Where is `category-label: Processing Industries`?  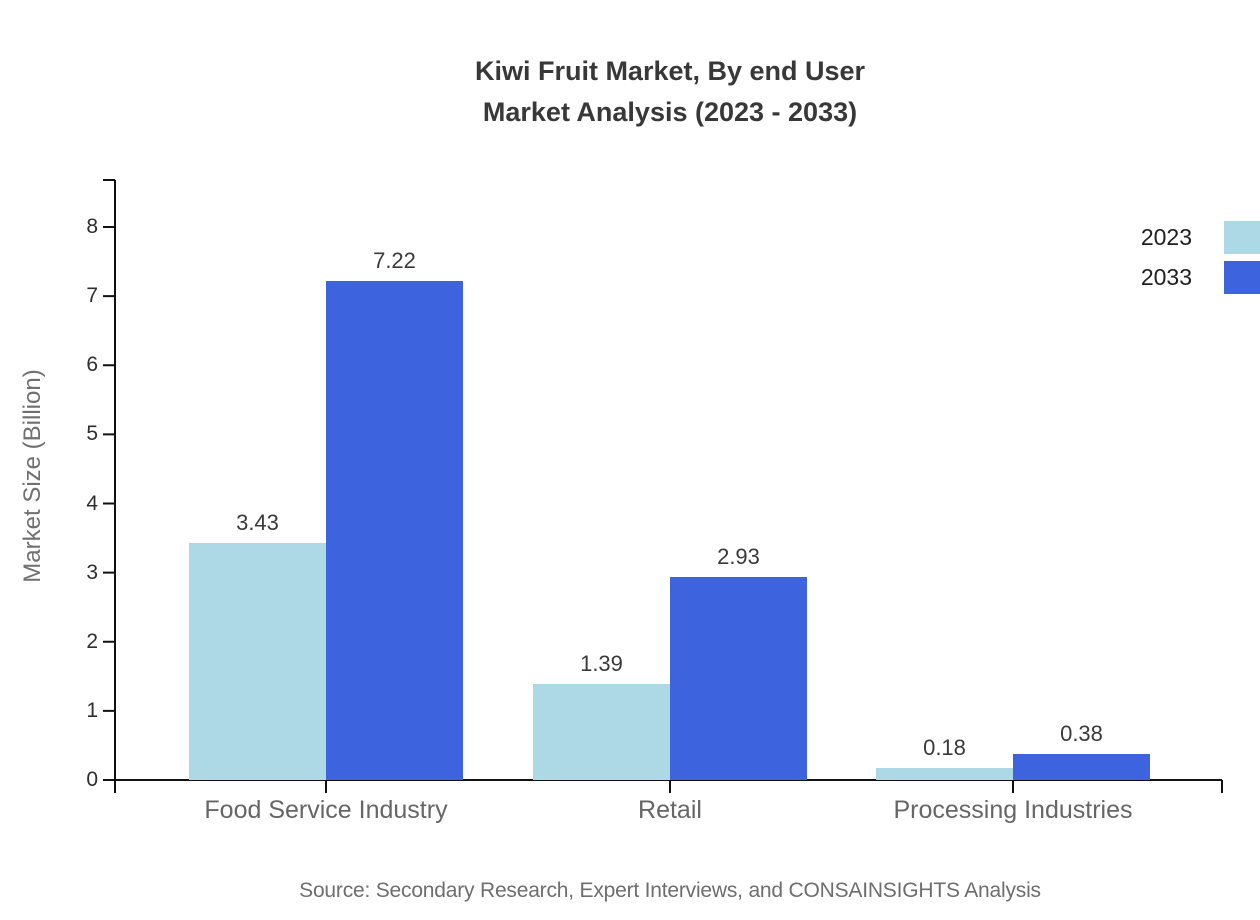
category-label: Processing Industries is located at coordinates (1013, 810).